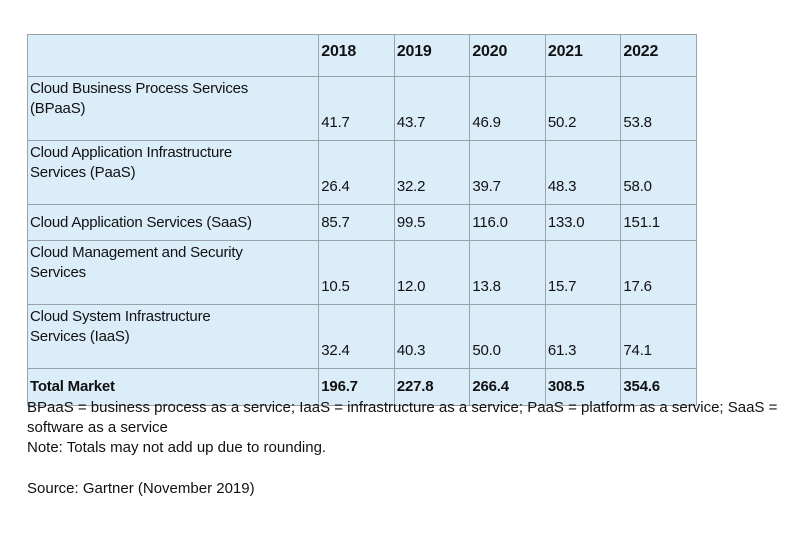 This screenshot has width=800, height=533. Describe the element at coordinates (141, 222) in the screenshot. I see `row-label-line: Cloud Application Services (SaaS)` at that location.